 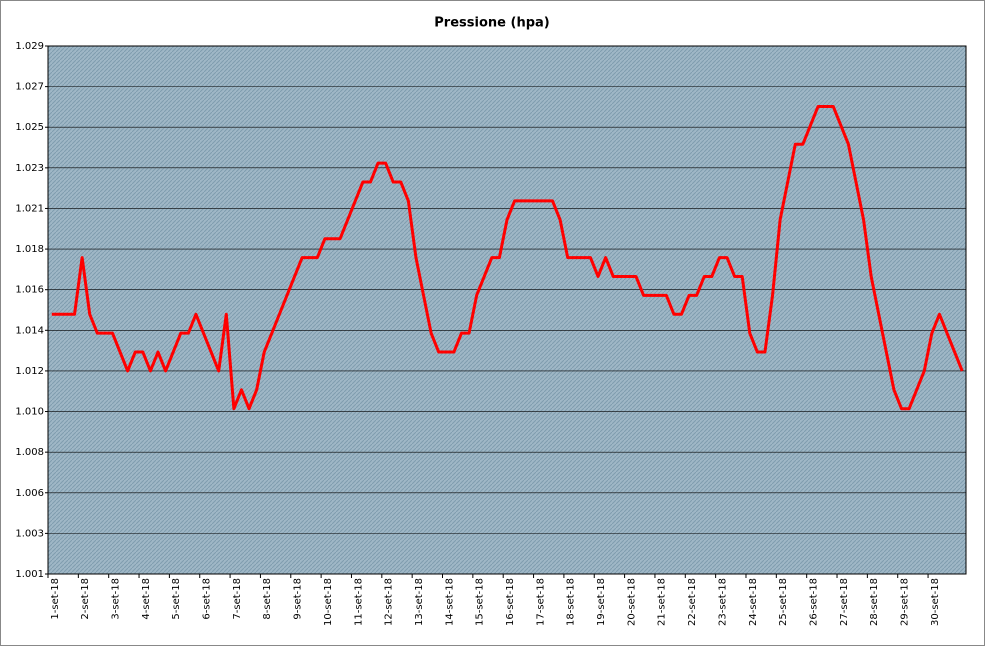 I want to click on x-tick-label: 30-set-18, so click(x=935, y=602).